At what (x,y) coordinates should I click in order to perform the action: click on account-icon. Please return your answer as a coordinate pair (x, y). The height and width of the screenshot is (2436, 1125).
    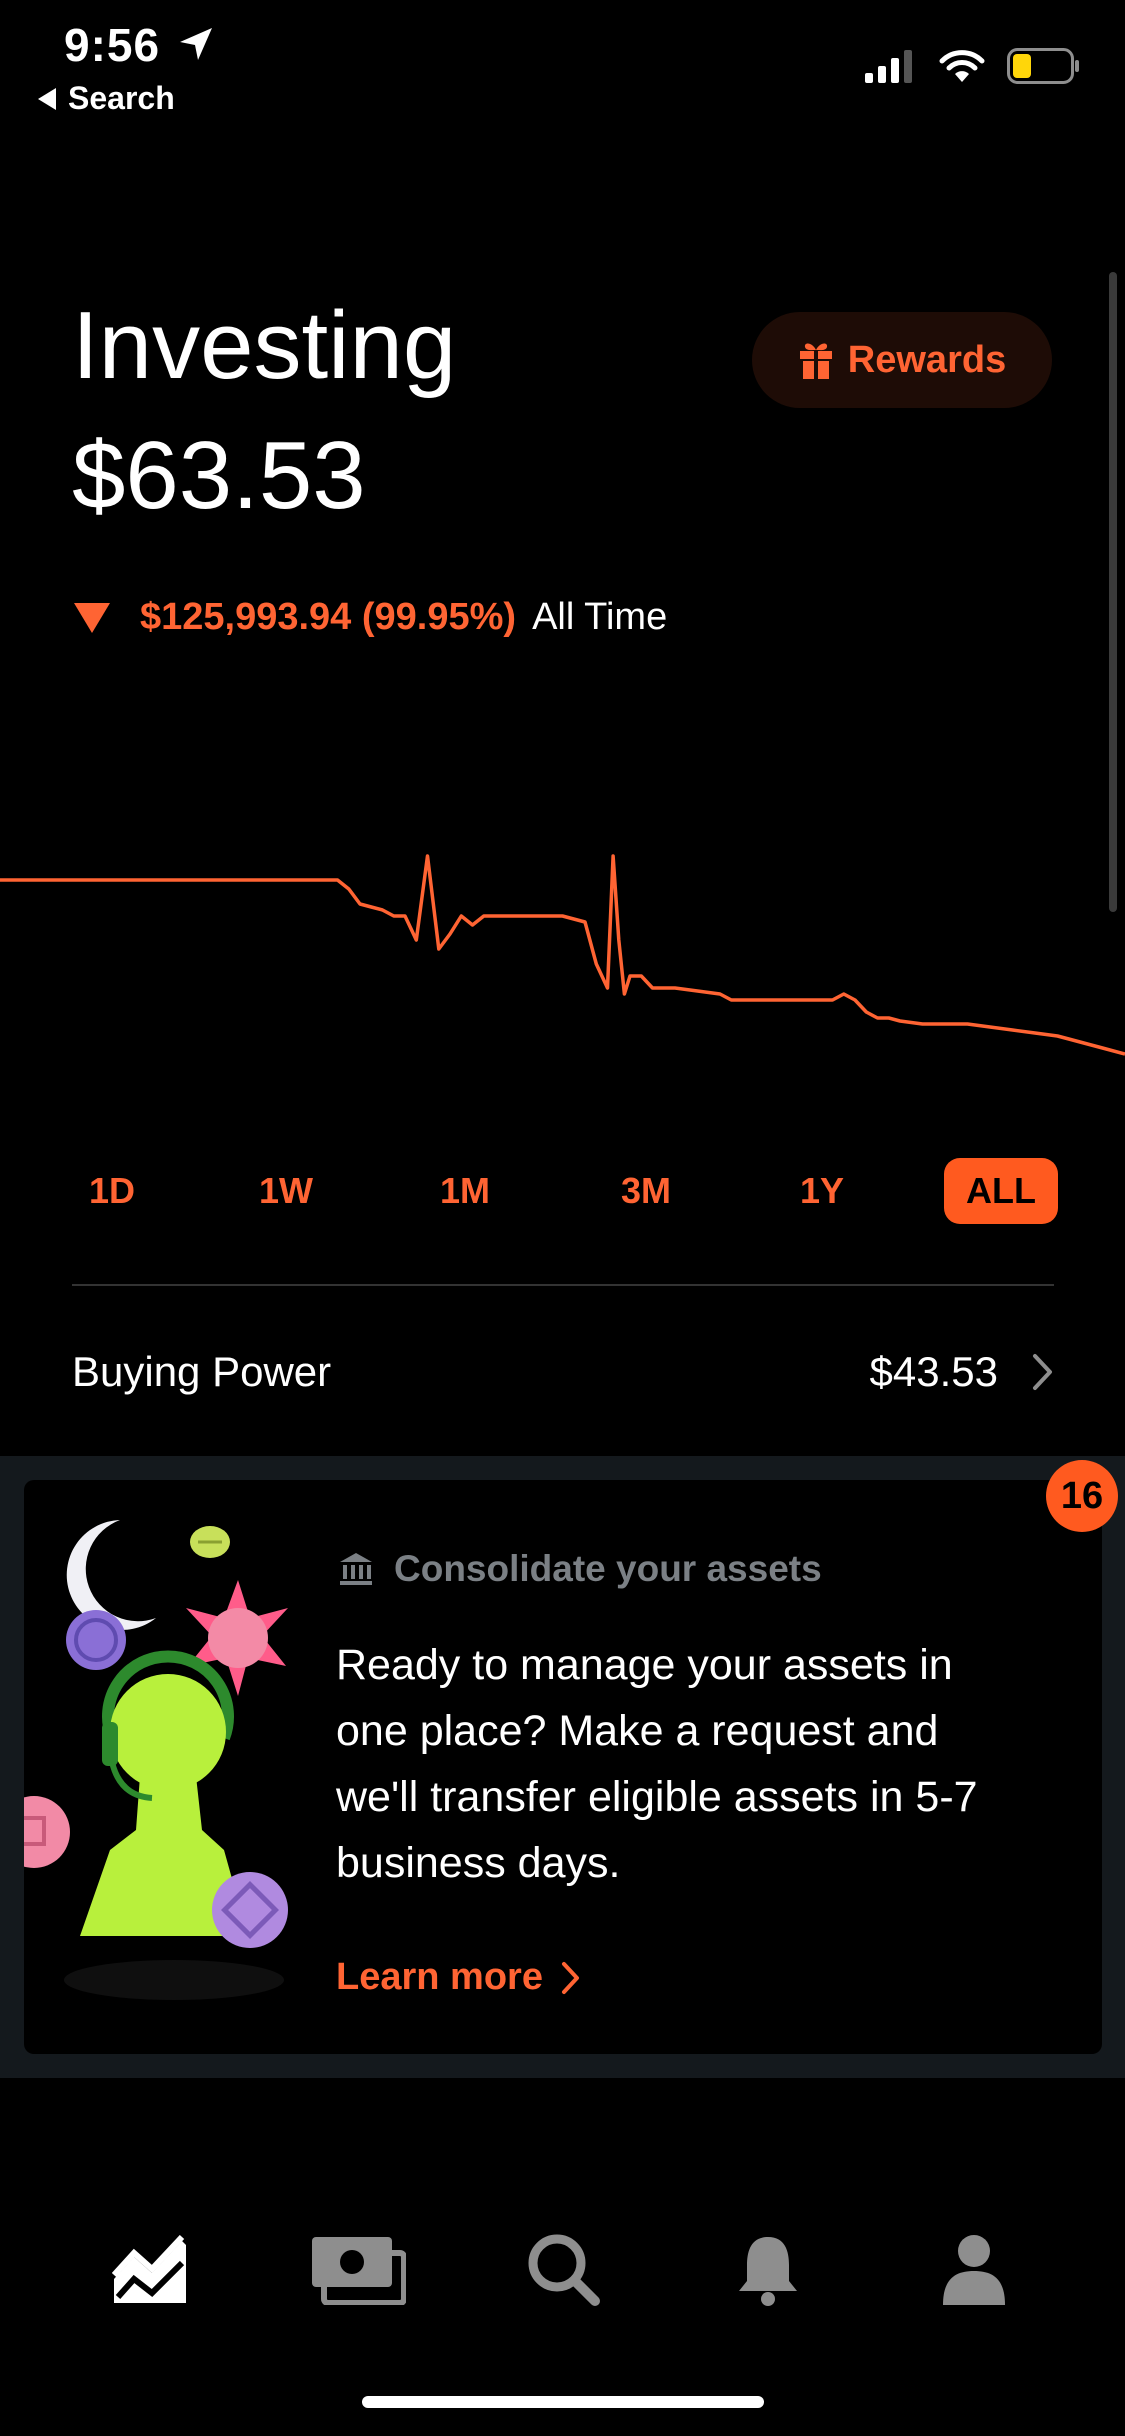
    Looking at the image, I should click on (974, 2270).